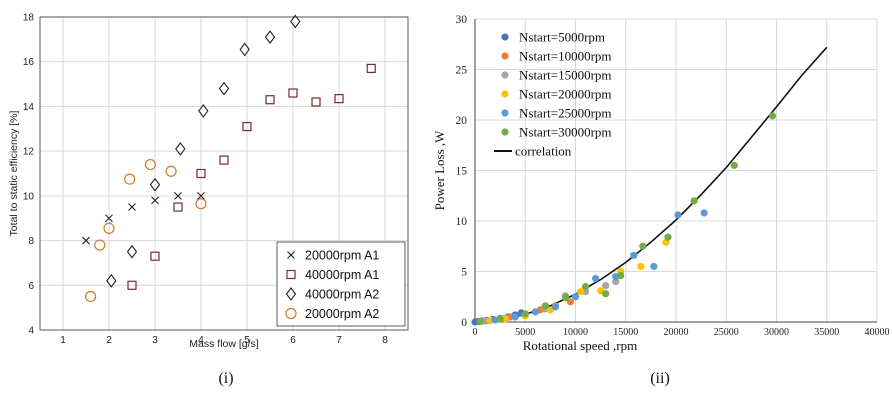  What do you see at coordinates (660, 378) in the screenshot?
I see `panel-ii-caption-label: (ii)` at bounding box center [660, 378].